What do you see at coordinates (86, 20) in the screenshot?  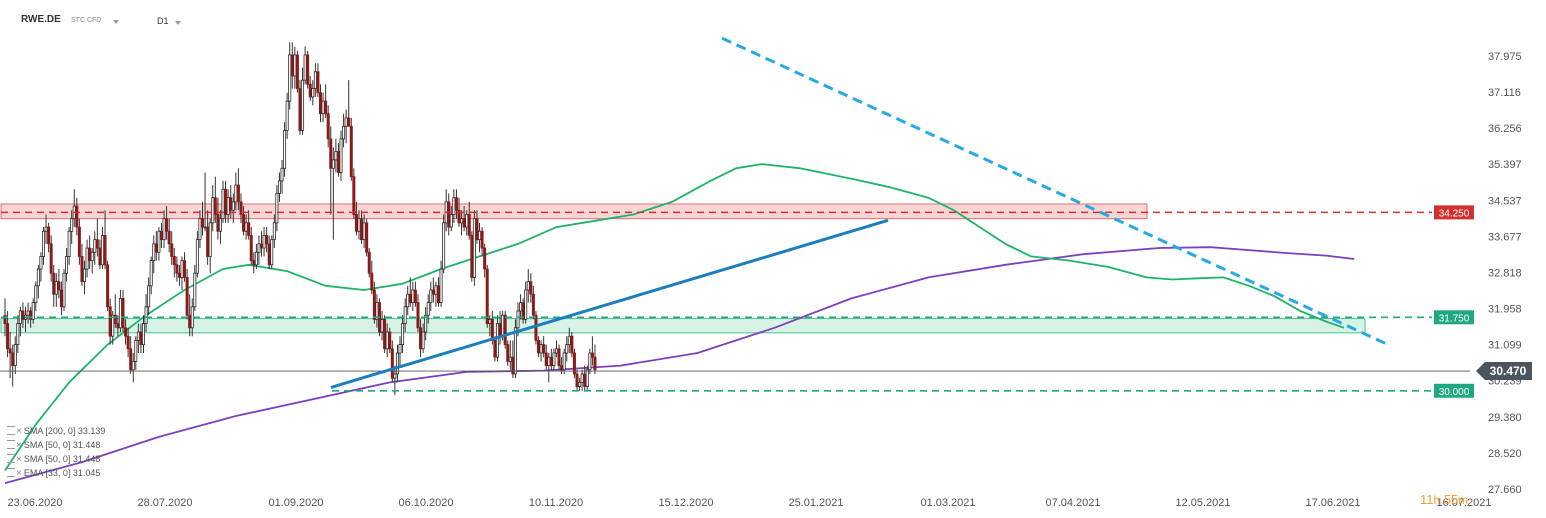 I see `instrument-type-label: STC CFD` at bounding box center [86, 20].